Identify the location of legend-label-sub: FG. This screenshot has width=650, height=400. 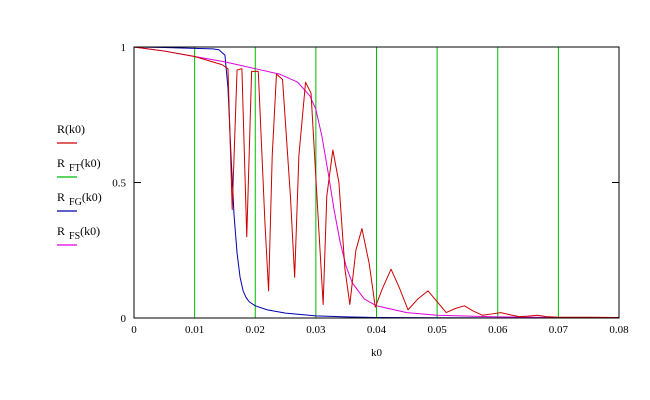
(75, 202).